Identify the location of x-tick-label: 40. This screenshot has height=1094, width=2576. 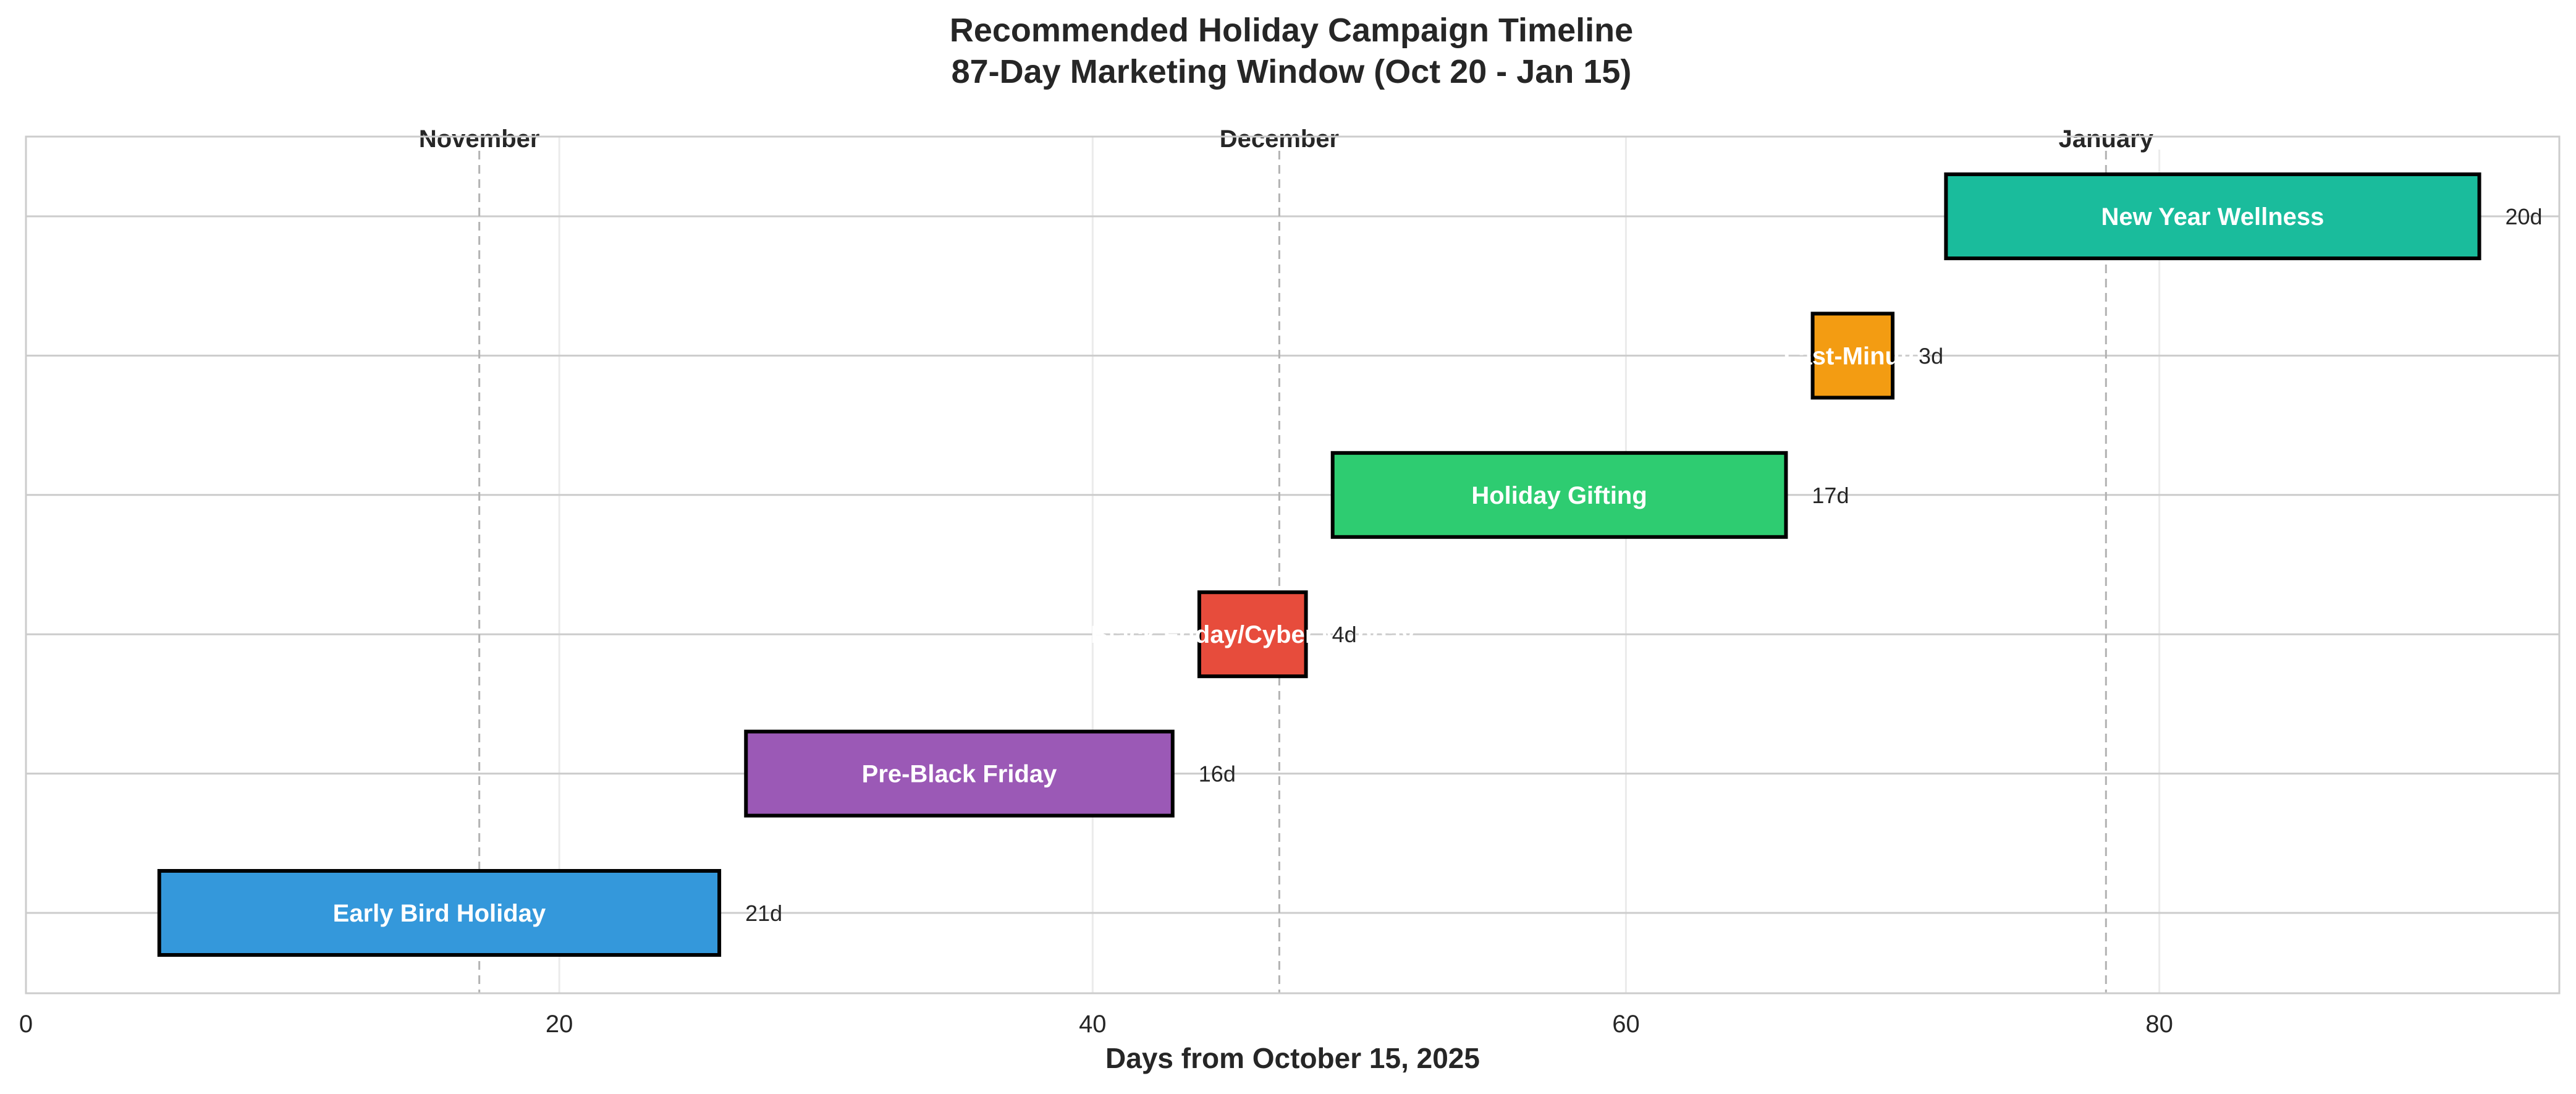
(1093, 1024).